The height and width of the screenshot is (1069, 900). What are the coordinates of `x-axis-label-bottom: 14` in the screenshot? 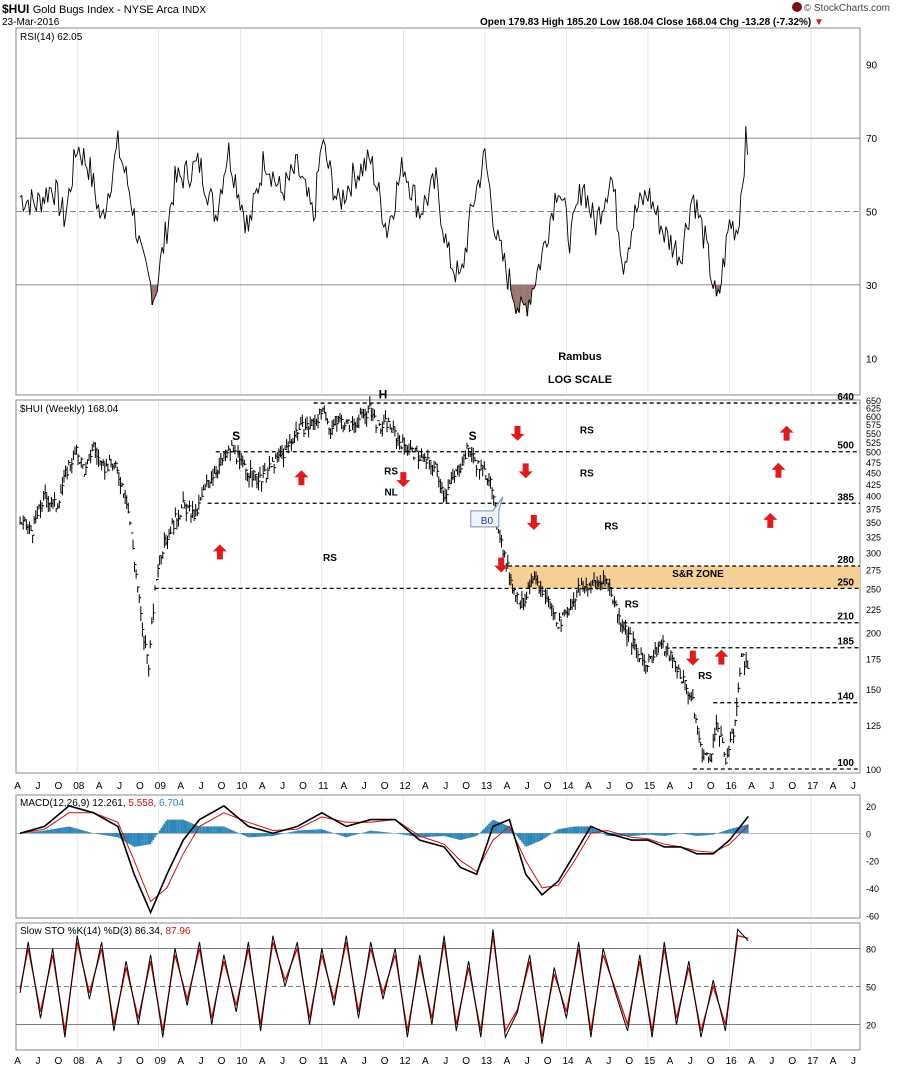 It's located at (569, 1061).